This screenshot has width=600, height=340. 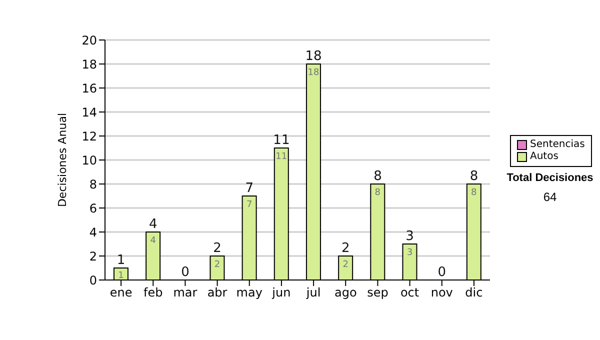 I want to click on x-tick-label: mar, so click(x=185, y=293).